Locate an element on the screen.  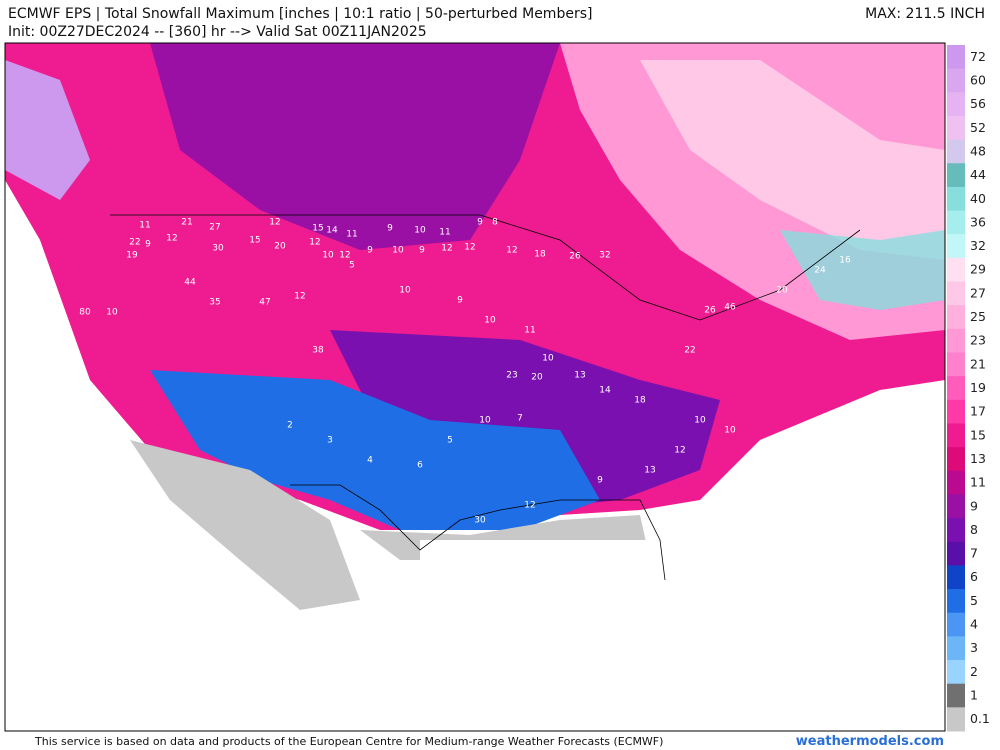
snow-total-label: 44 is located at coordinates (190, 283).